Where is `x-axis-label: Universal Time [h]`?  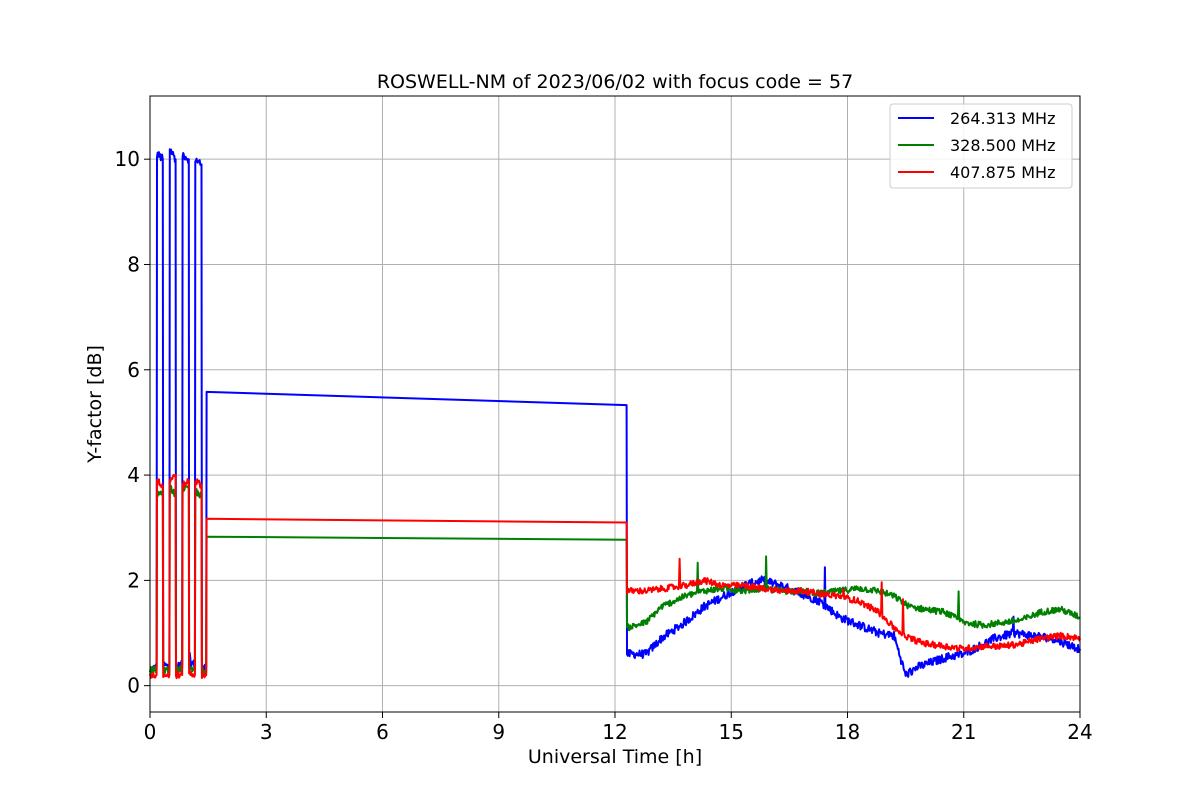 x-axis-label: Universal Time [h] is located at coordinates (615, 757).